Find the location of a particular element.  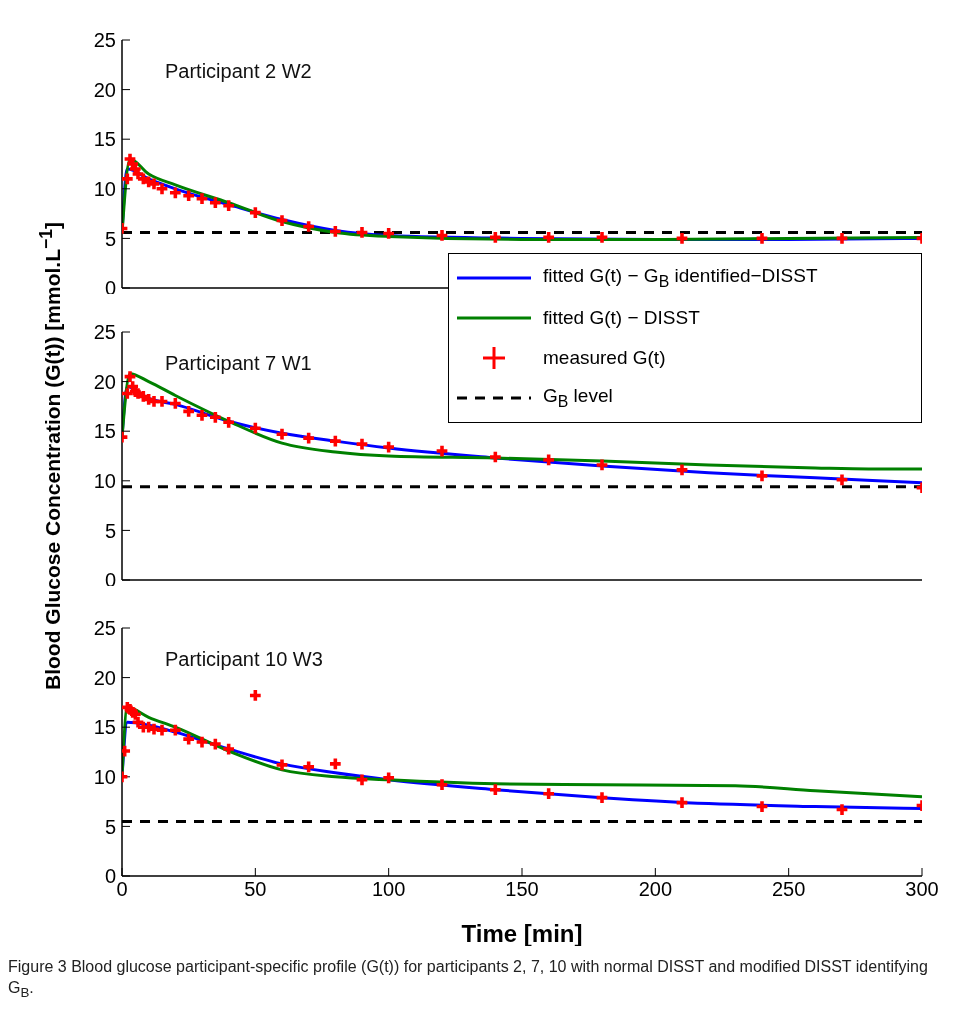

annotation: Participant 7 W1 is located at coordinates (238, 363).